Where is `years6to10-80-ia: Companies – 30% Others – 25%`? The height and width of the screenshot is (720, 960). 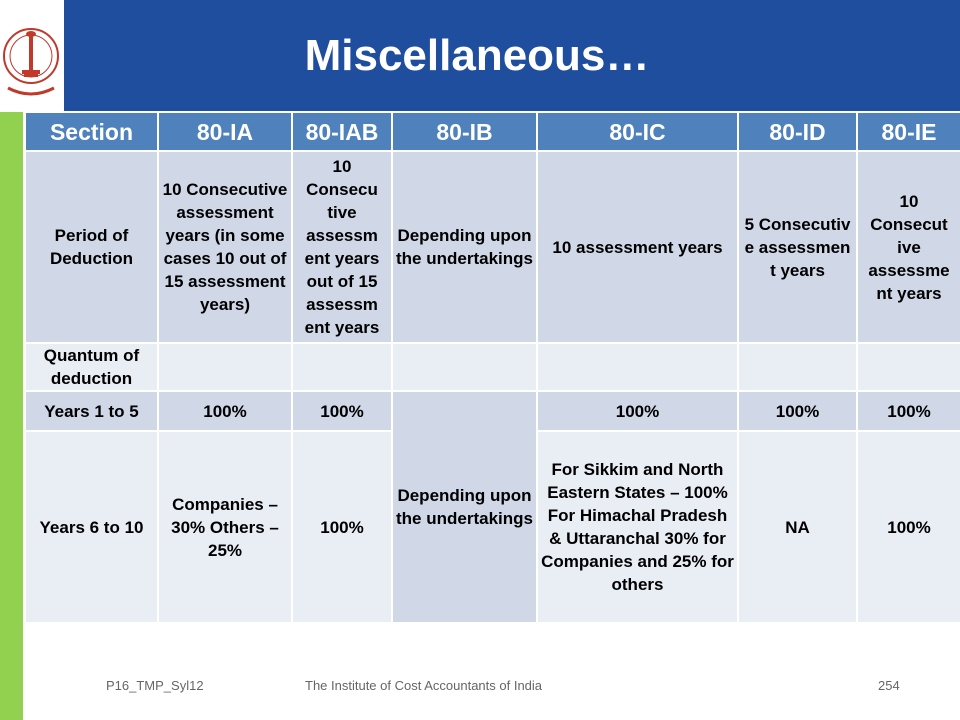
years6to10-80-ia: Companies – 30% Others – 25% is located at coordinates (225, 527).